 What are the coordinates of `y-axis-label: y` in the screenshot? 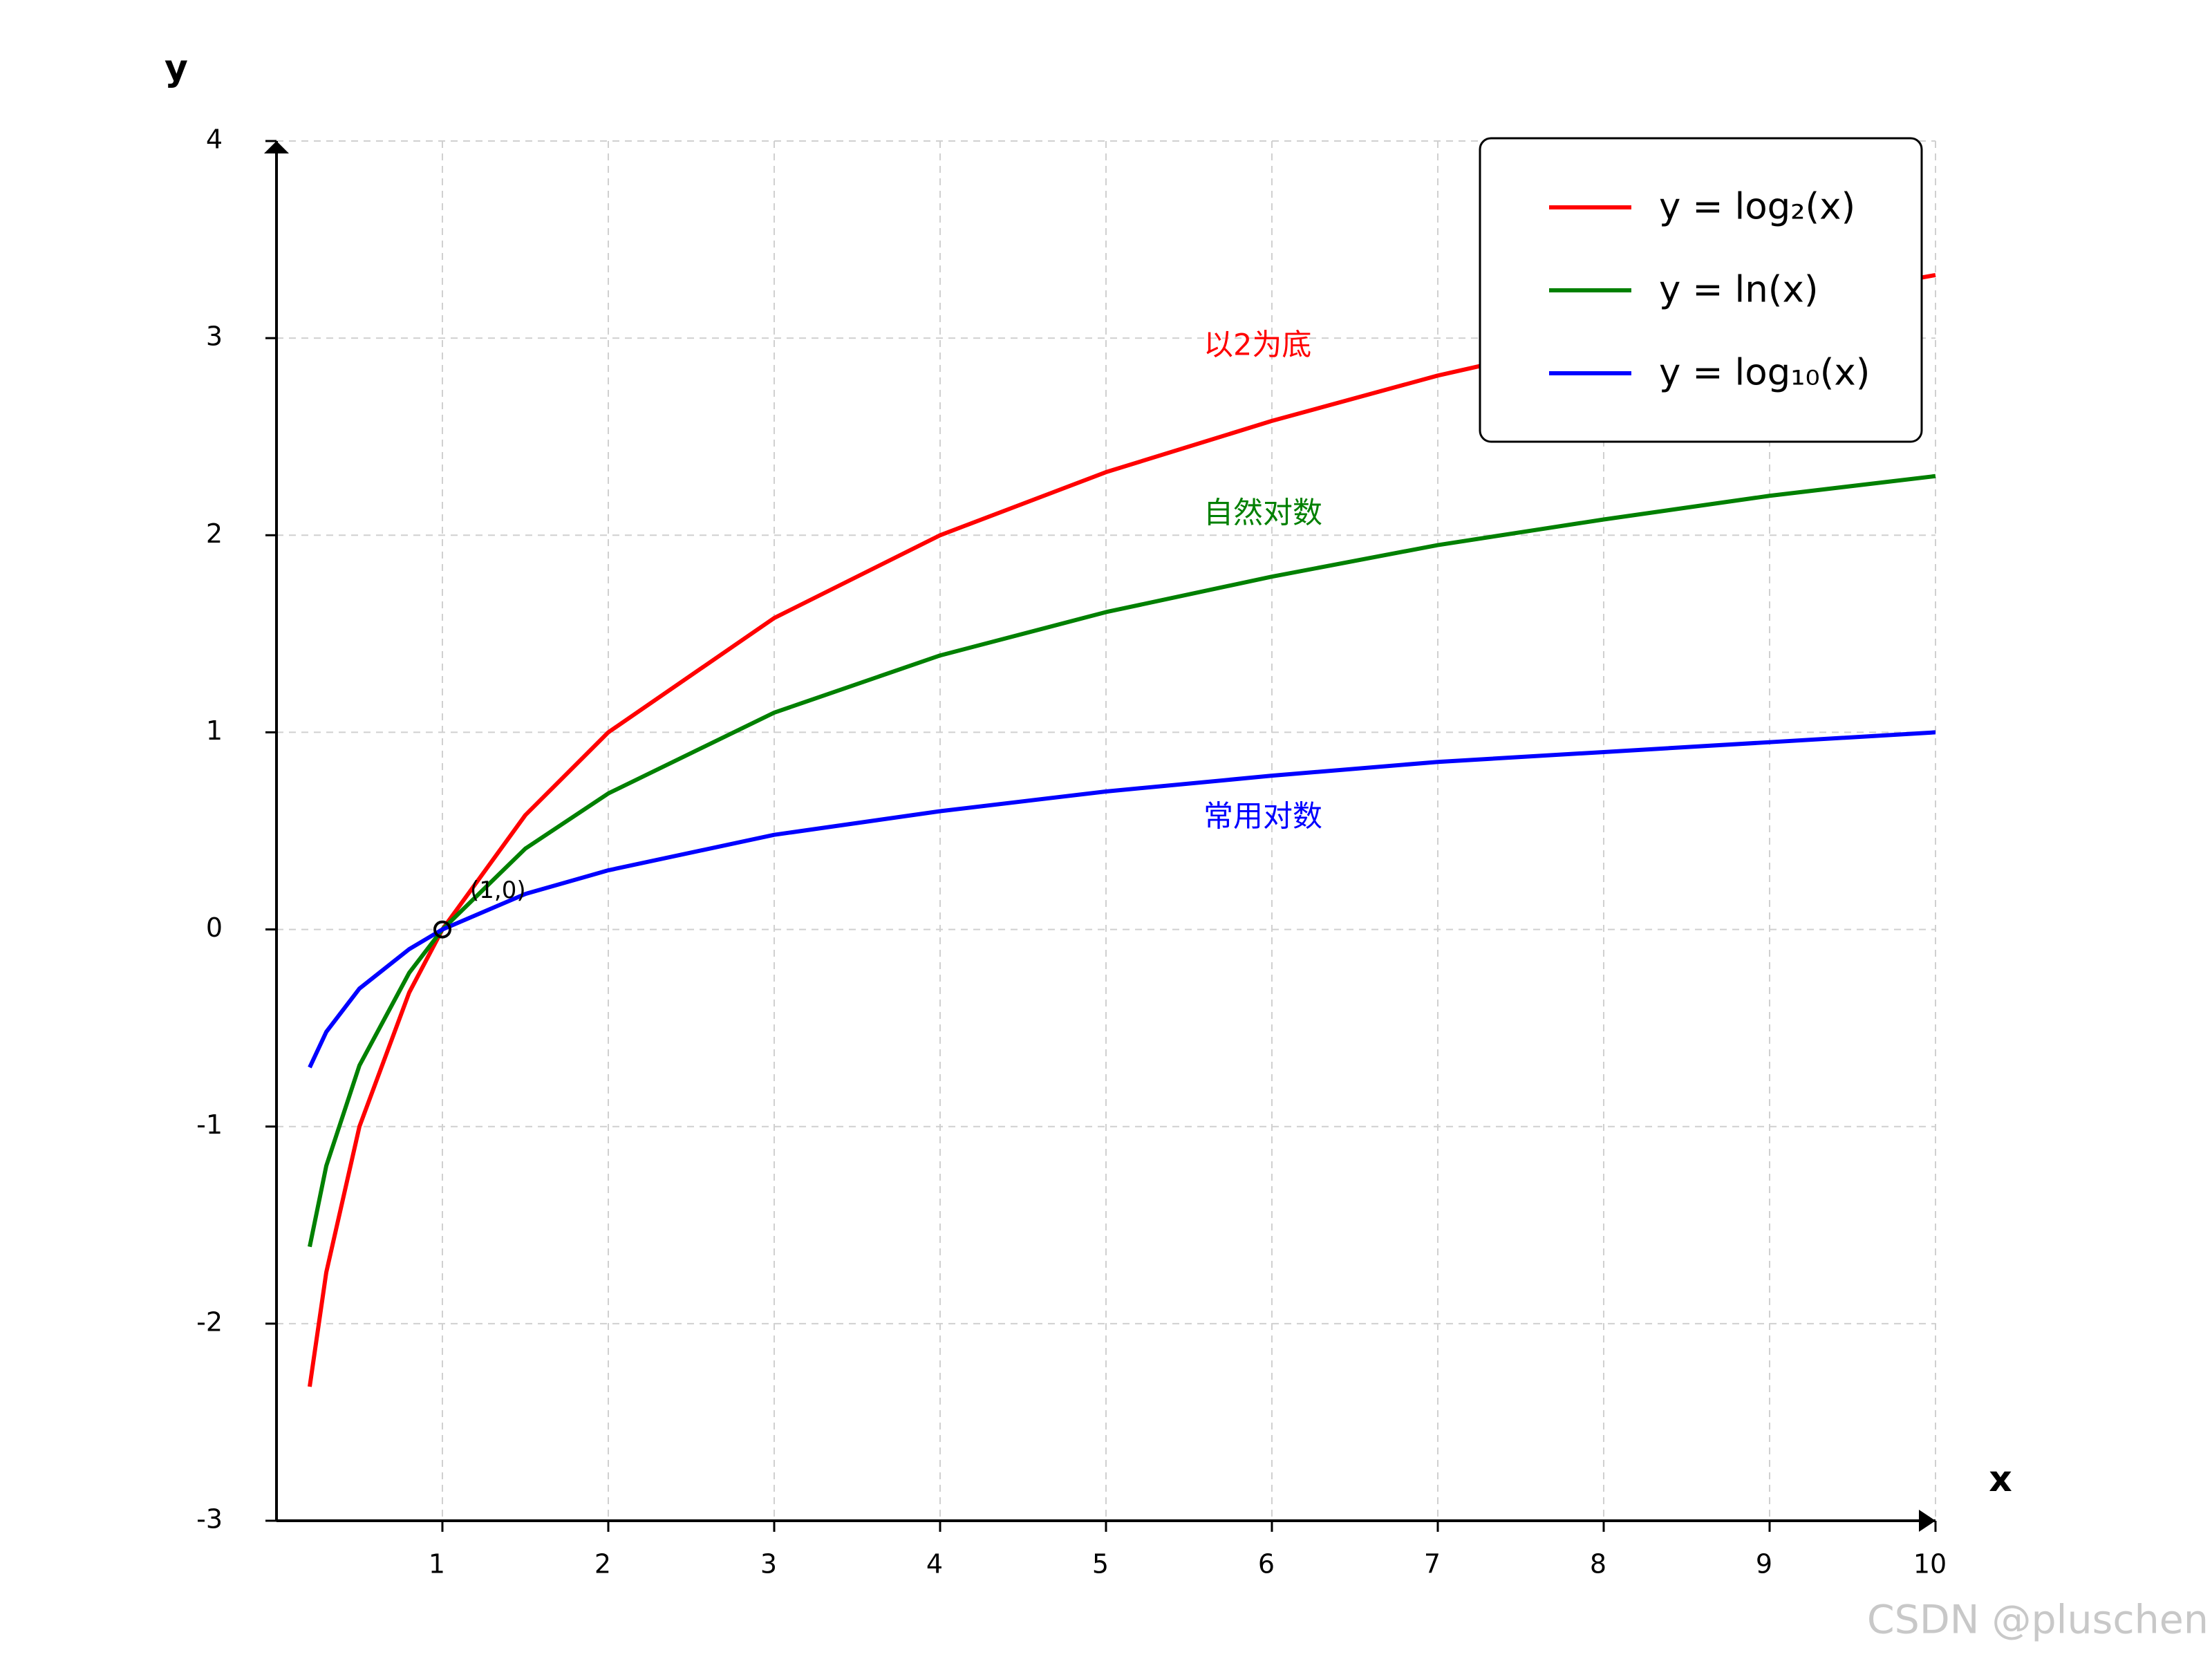 It's located at (176, 68).